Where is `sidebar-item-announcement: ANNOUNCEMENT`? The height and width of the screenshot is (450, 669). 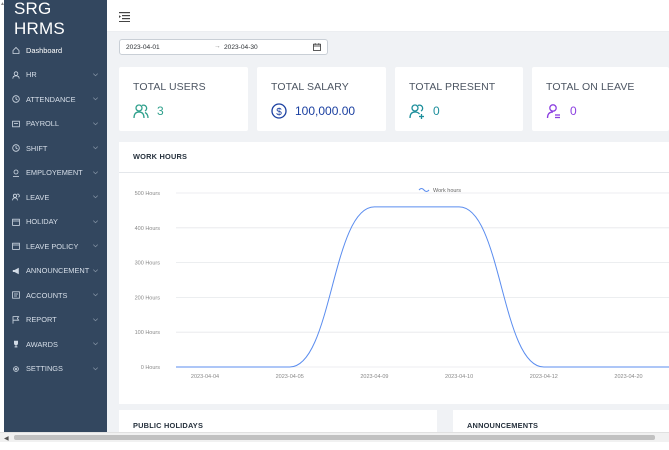 sidebar-item-announcement: ANNOUNCEMENT is located at coordinates (55, 271).